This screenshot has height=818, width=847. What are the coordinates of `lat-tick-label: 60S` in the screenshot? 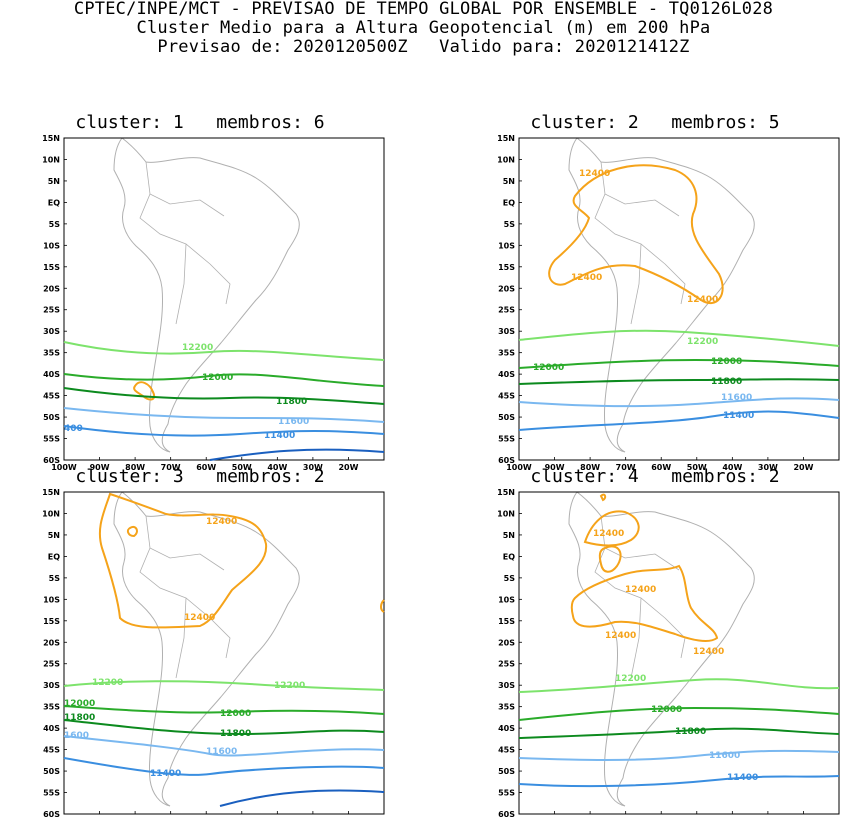 It's located at (506, 460).